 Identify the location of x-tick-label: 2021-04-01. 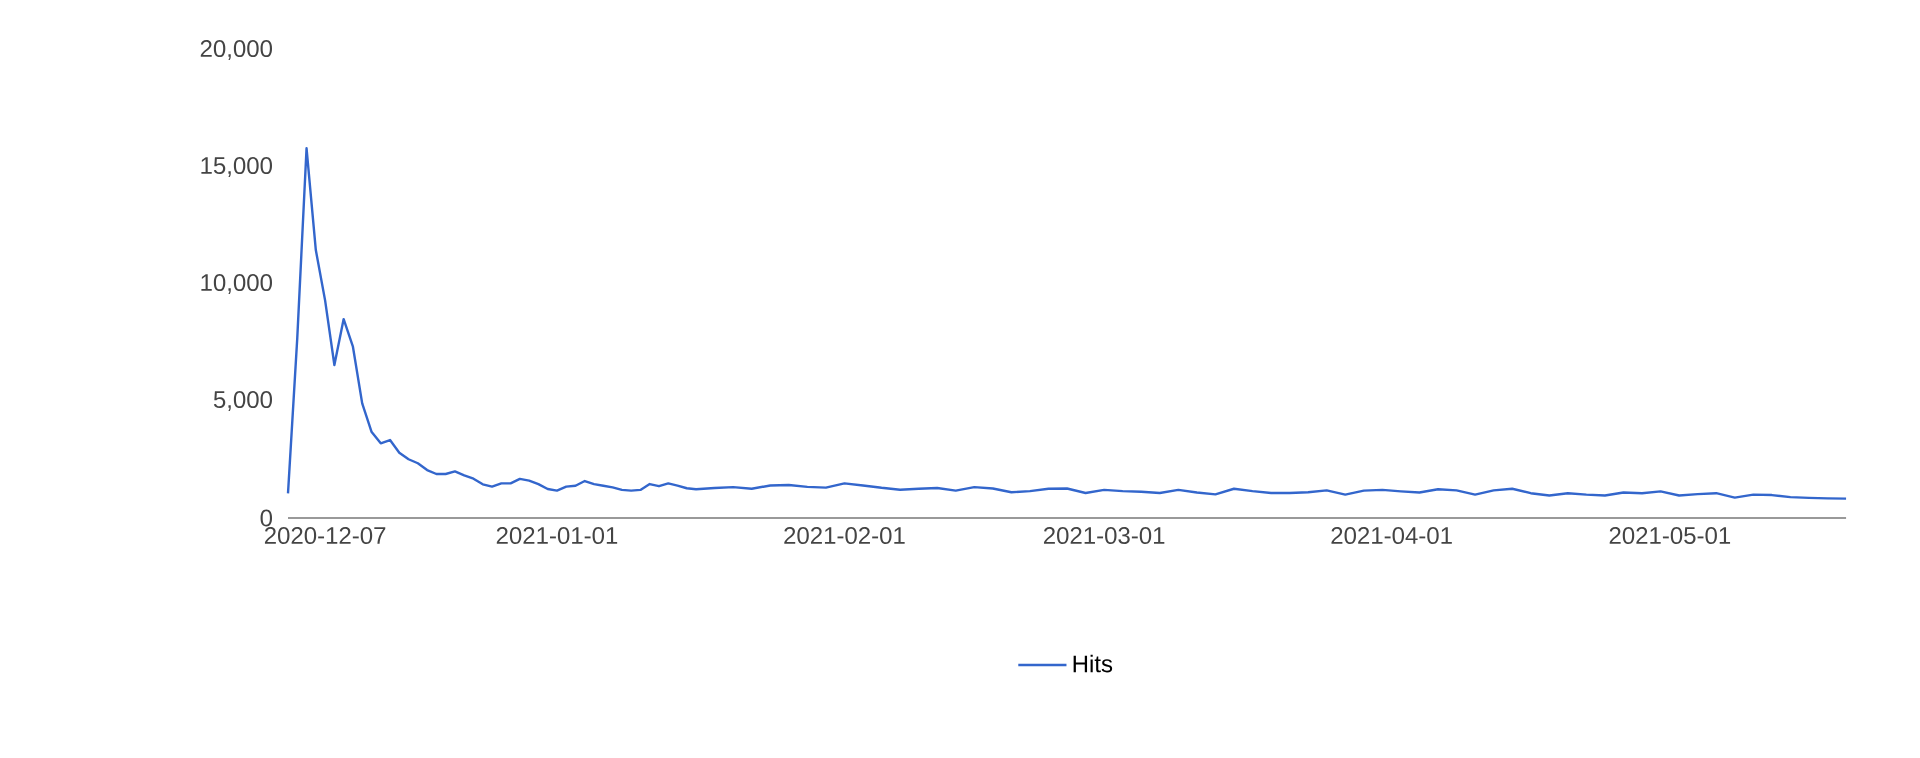
(1391, 536).